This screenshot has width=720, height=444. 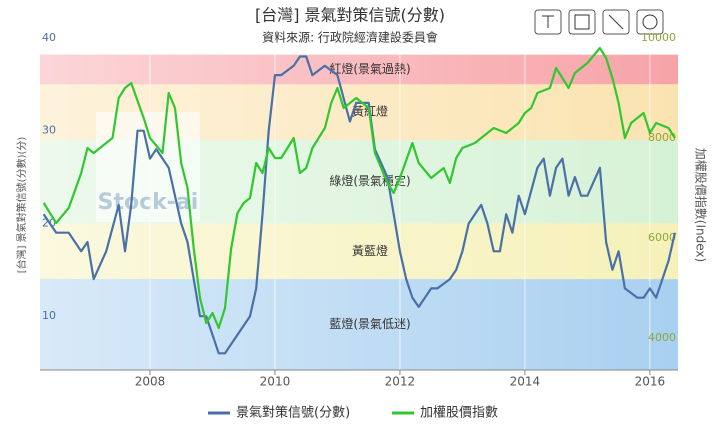 I want to click on y-tick-label: 10, so click(x=49, y=315).